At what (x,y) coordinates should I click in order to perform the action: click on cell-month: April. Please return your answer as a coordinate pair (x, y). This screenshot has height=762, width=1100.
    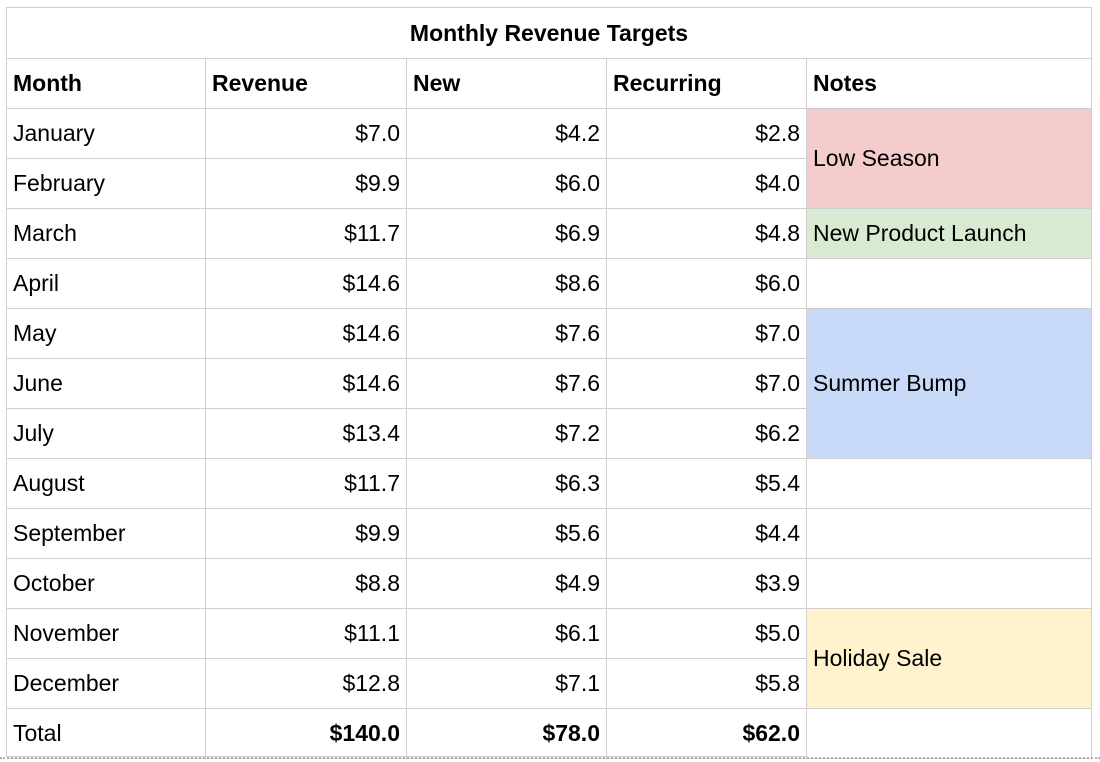
    Looking at the image, I should click on (106, 284).